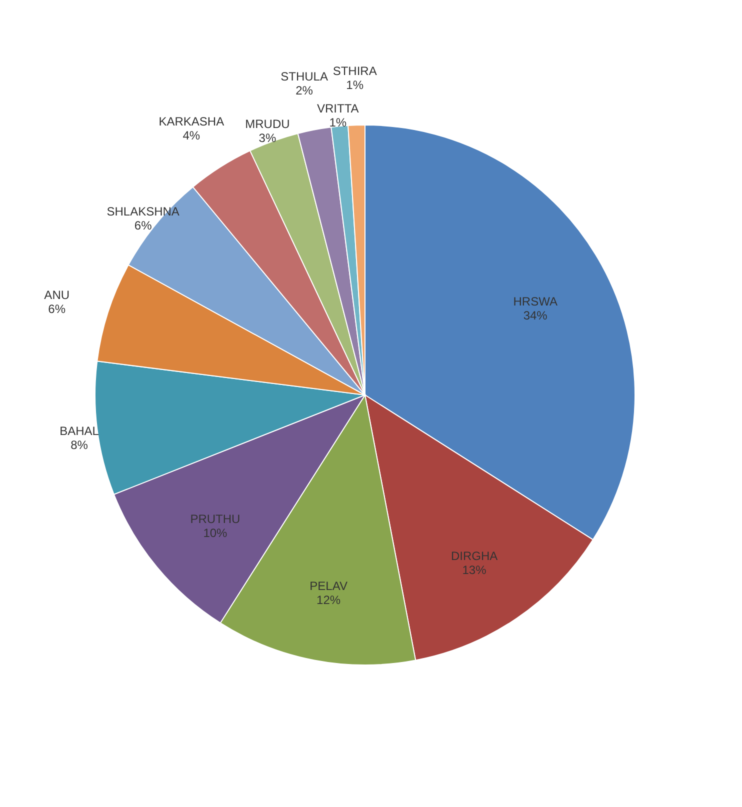 The image size is (742, 807). What do you see at coordinates (305, 91) in the screenshot?
I see `data-label: 2%` at bounding box center [305, 91].